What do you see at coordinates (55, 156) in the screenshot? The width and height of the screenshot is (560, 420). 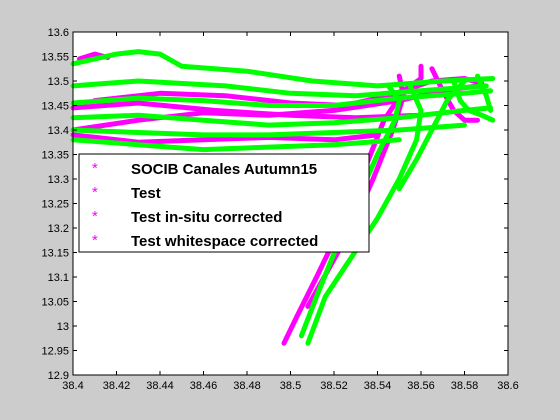 I see `y-tick-label: 13.35` at bounding box center [55, 156].